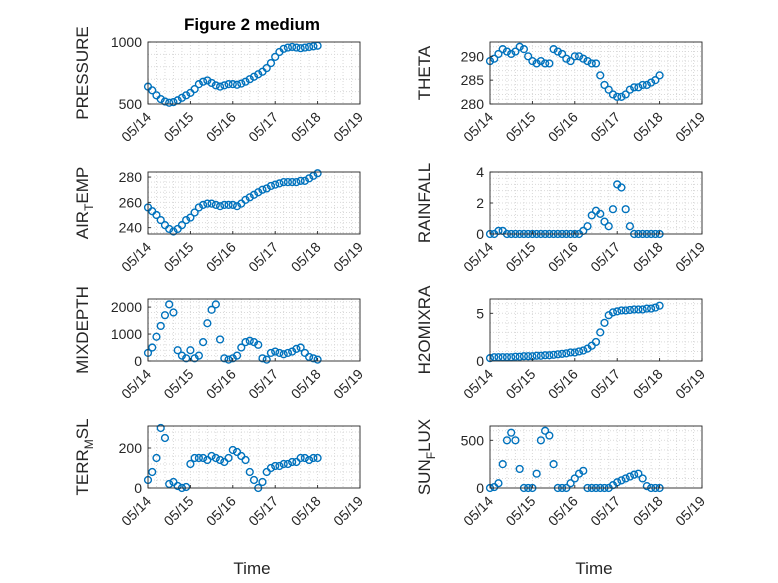 The width and height of the screenshot is (778, 583). I want to click on x-tick-label: 05/19, so click(690, 511).